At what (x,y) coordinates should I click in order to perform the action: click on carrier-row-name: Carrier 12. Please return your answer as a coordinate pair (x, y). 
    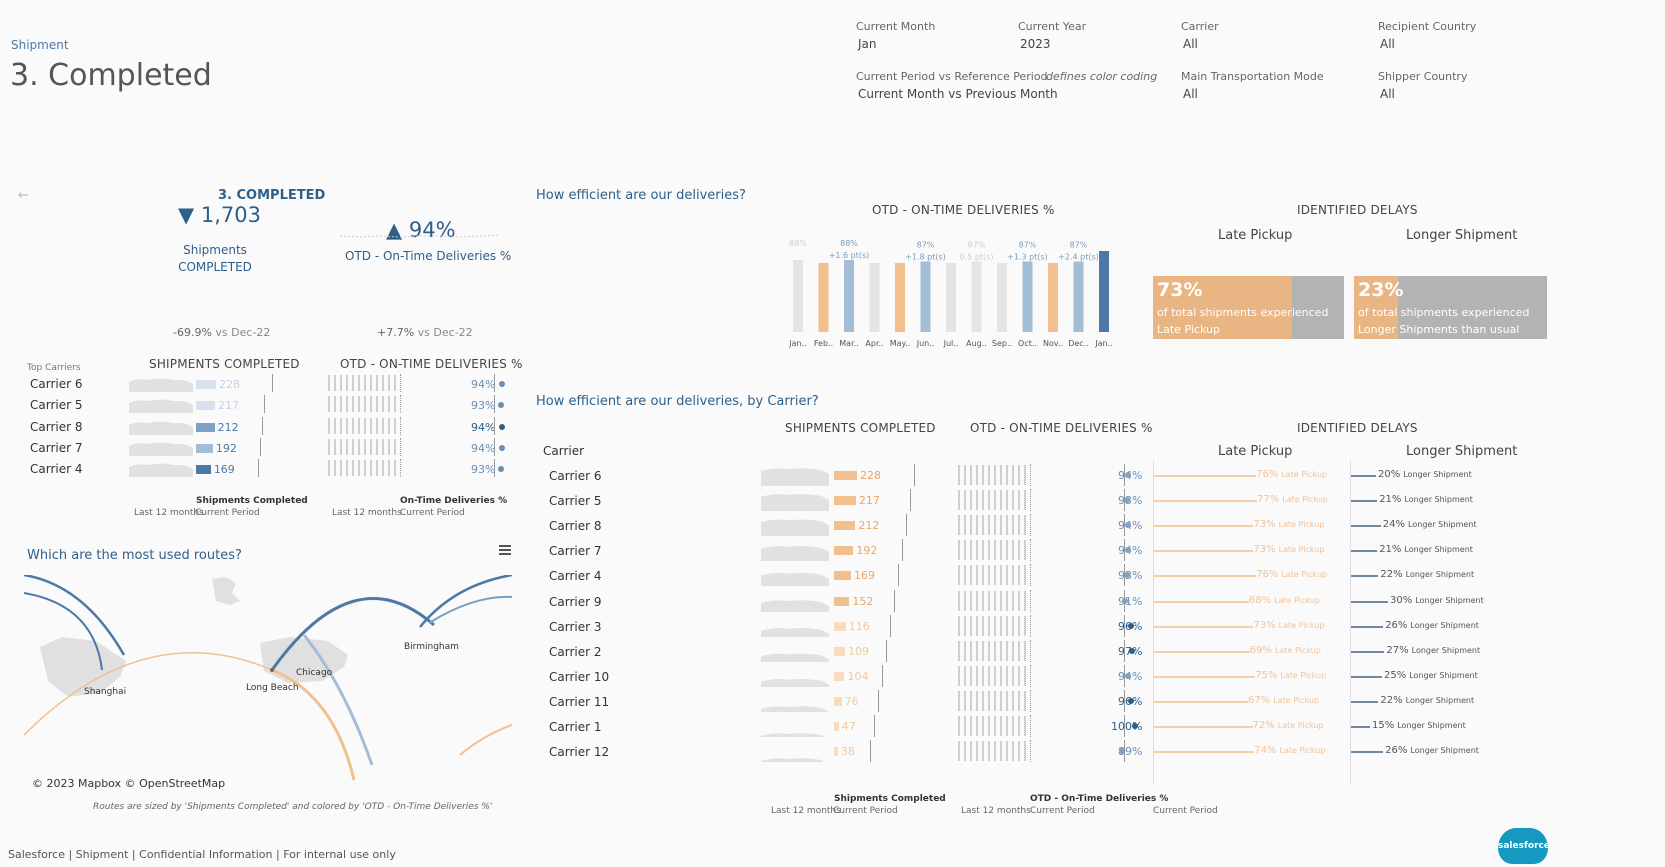
    Looking at the image, I should click on (579, 752).